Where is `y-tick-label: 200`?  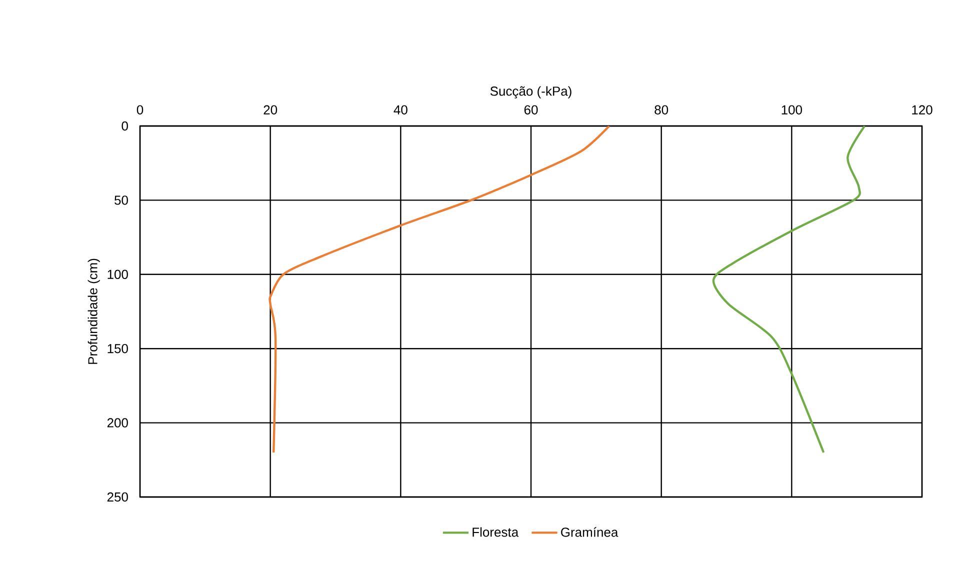
y-tick-label: 200 is located at coordinates (117, 423).